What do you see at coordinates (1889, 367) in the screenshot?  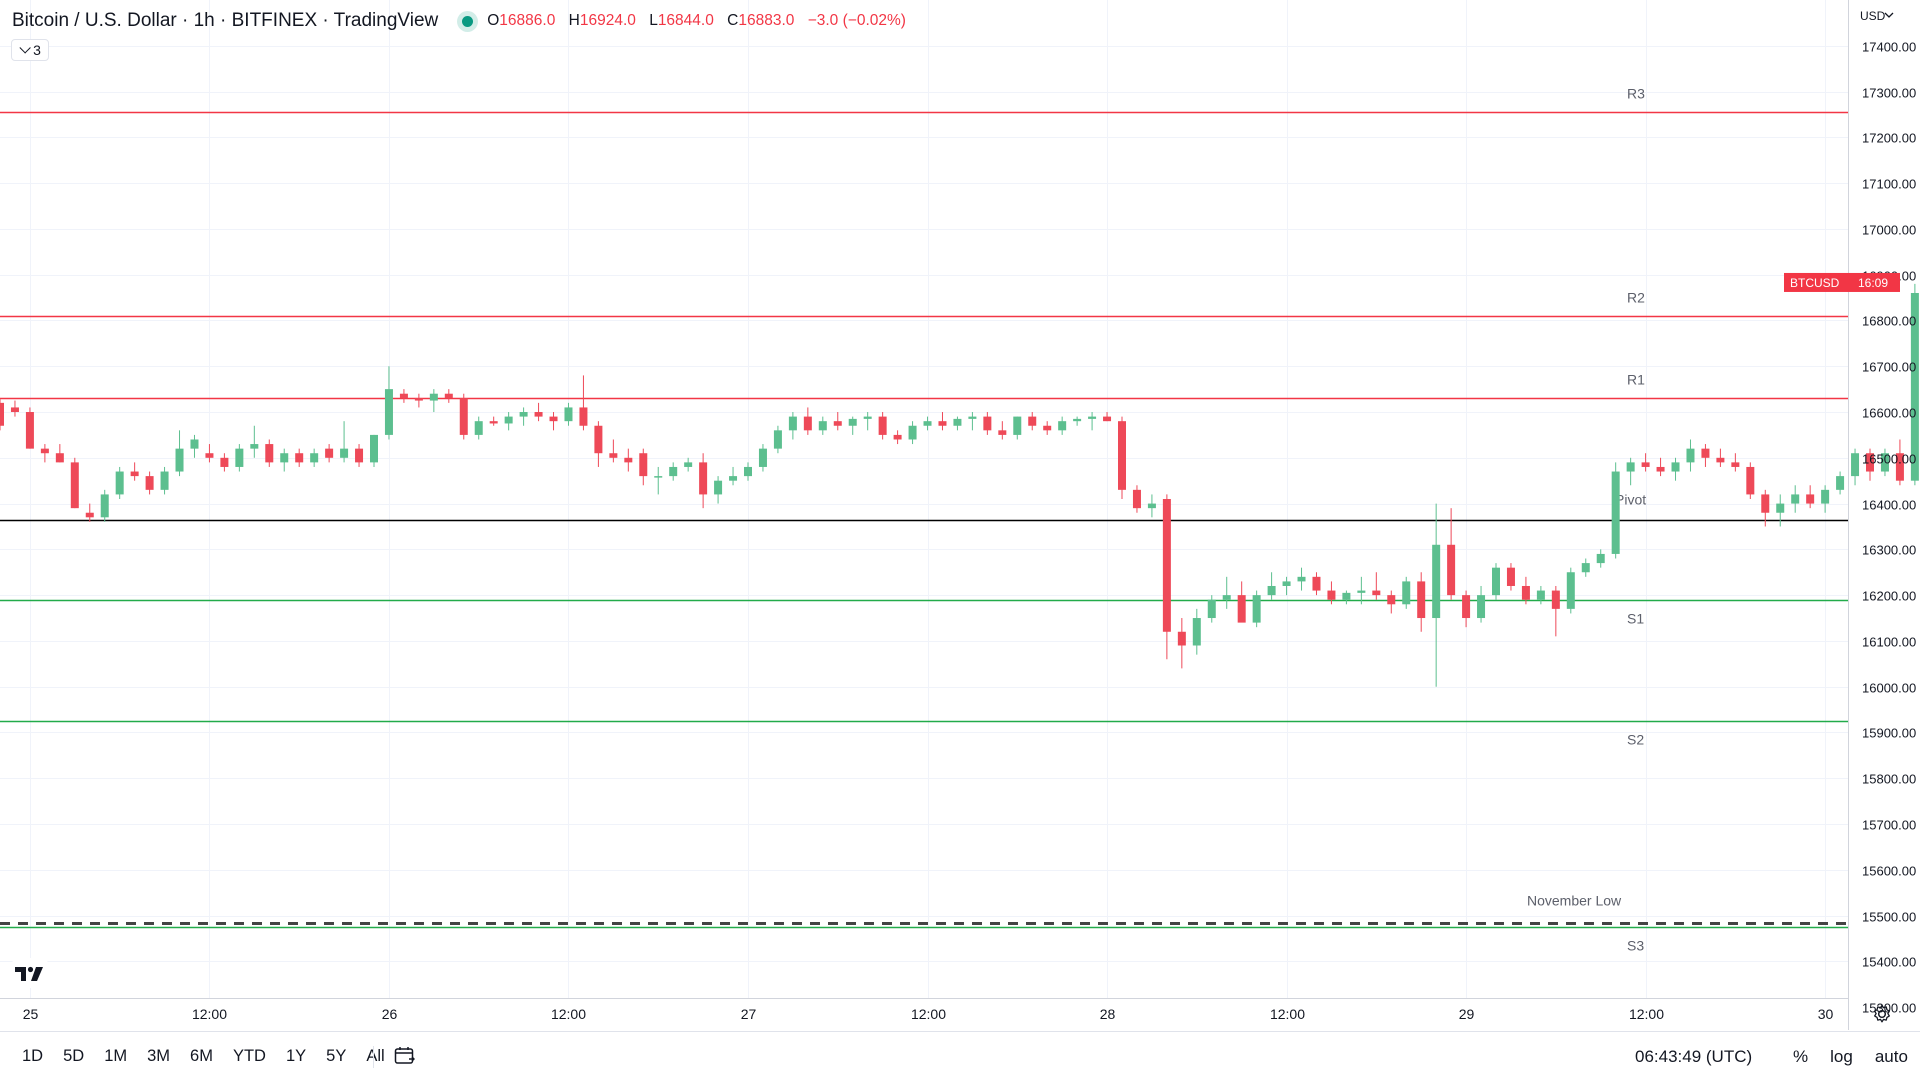 I see `price-tick-label: 16700.00` at bounding box center [1889, 367].